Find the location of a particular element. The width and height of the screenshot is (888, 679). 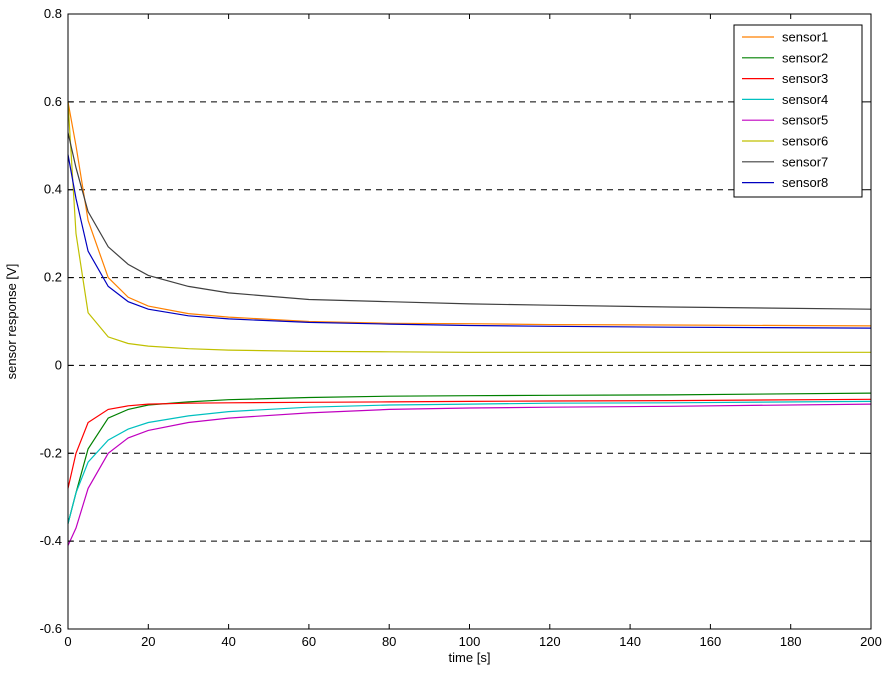

y-tick-label: 0.4 is located at coordinates (53, 189).